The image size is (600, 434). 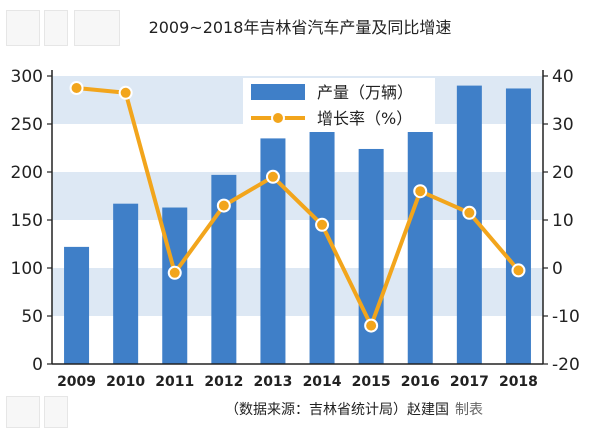 I want to click on legend-swatch-bars, so click(x=278, y=92).